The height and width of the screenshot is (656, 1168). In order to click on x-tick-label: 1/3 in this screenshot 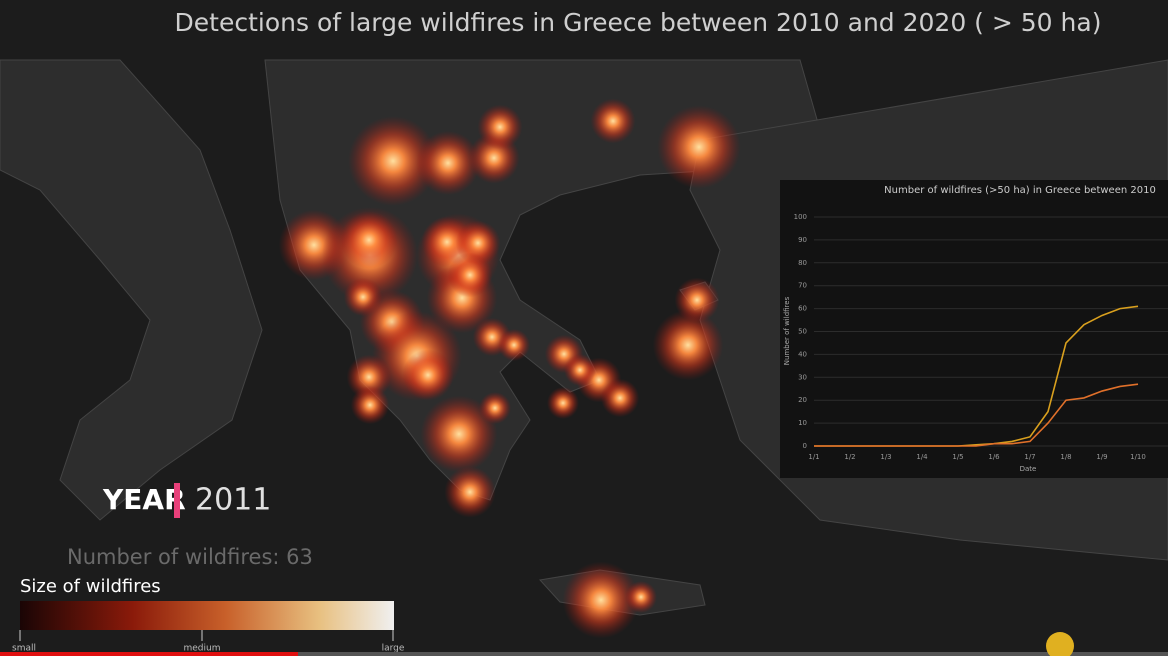, I will do `click(885, 457)`.